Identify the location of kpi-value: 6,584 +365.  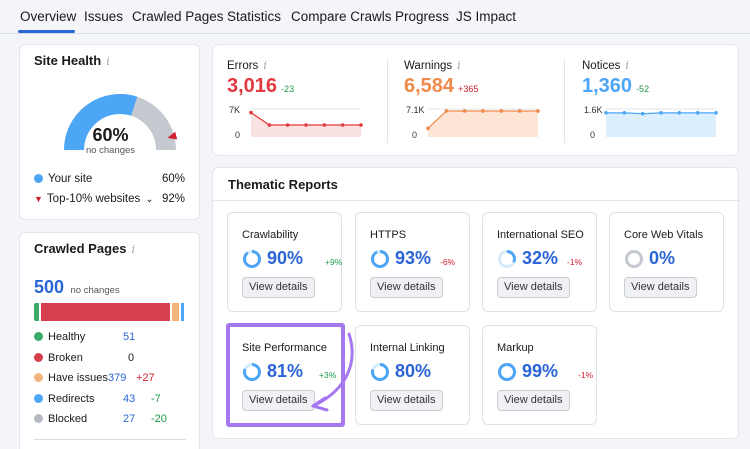
(441, 86).